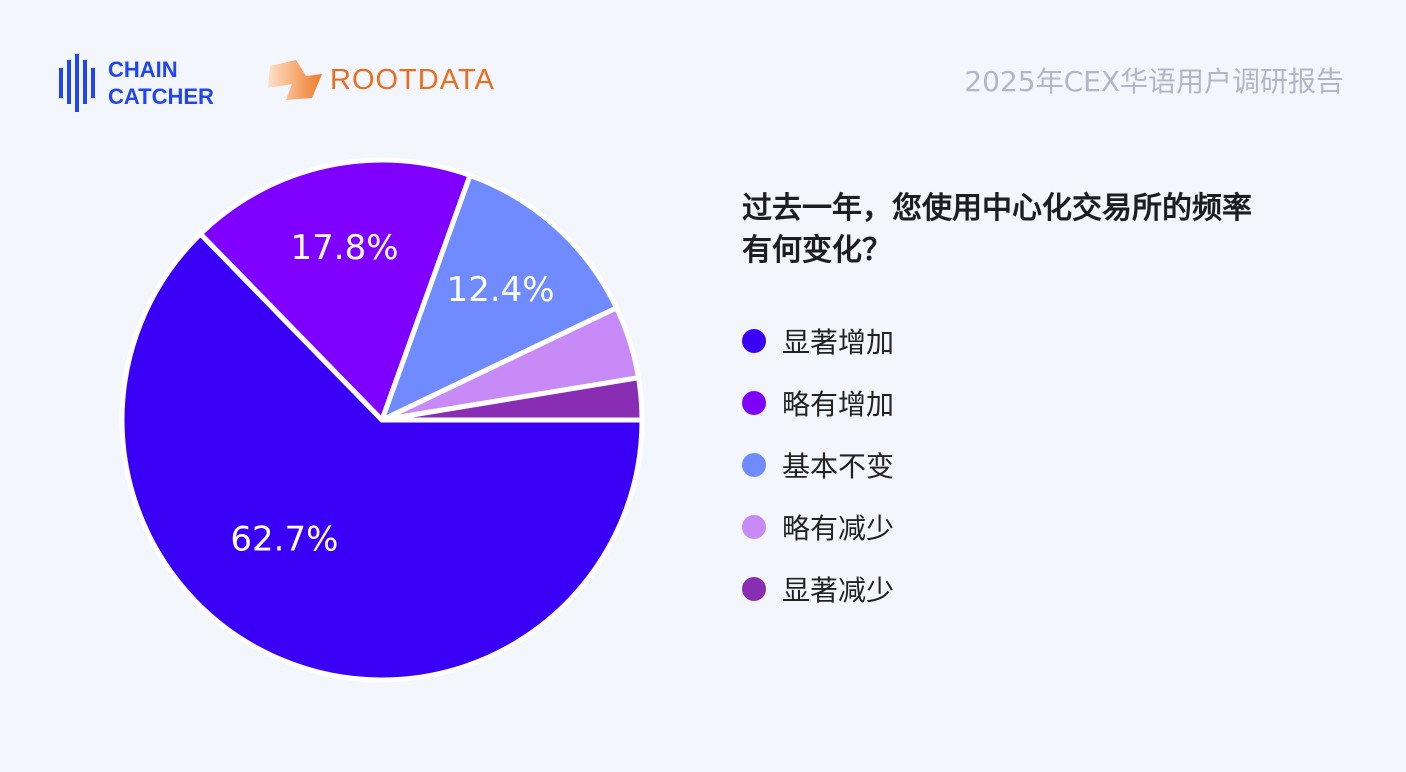 The image size is (1406, 772). Describe the element at coordinates (838, 404) in the screenshot. I see `legend-label: 略有增加` at that location.